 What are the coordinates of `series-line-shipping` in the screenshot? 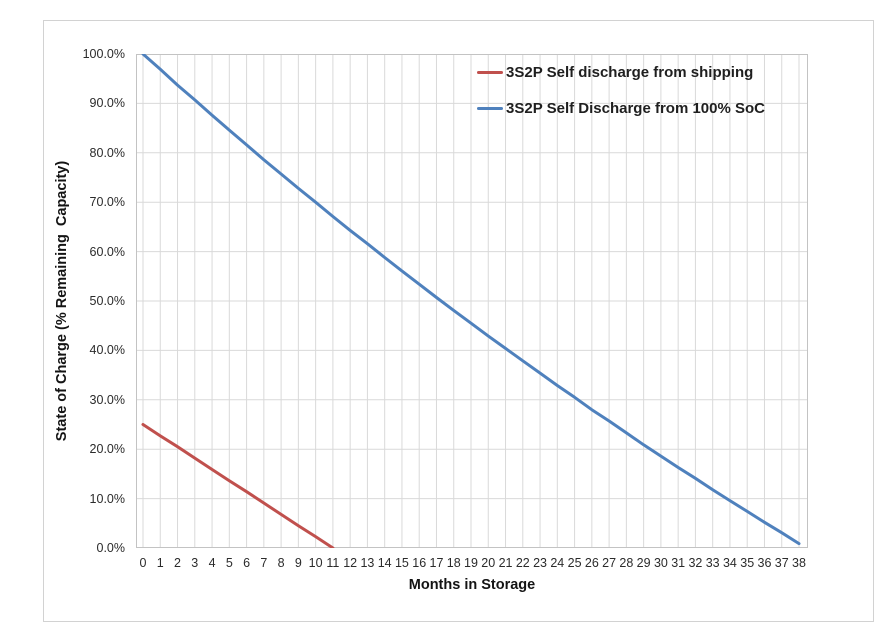 It's located at (238, 485).